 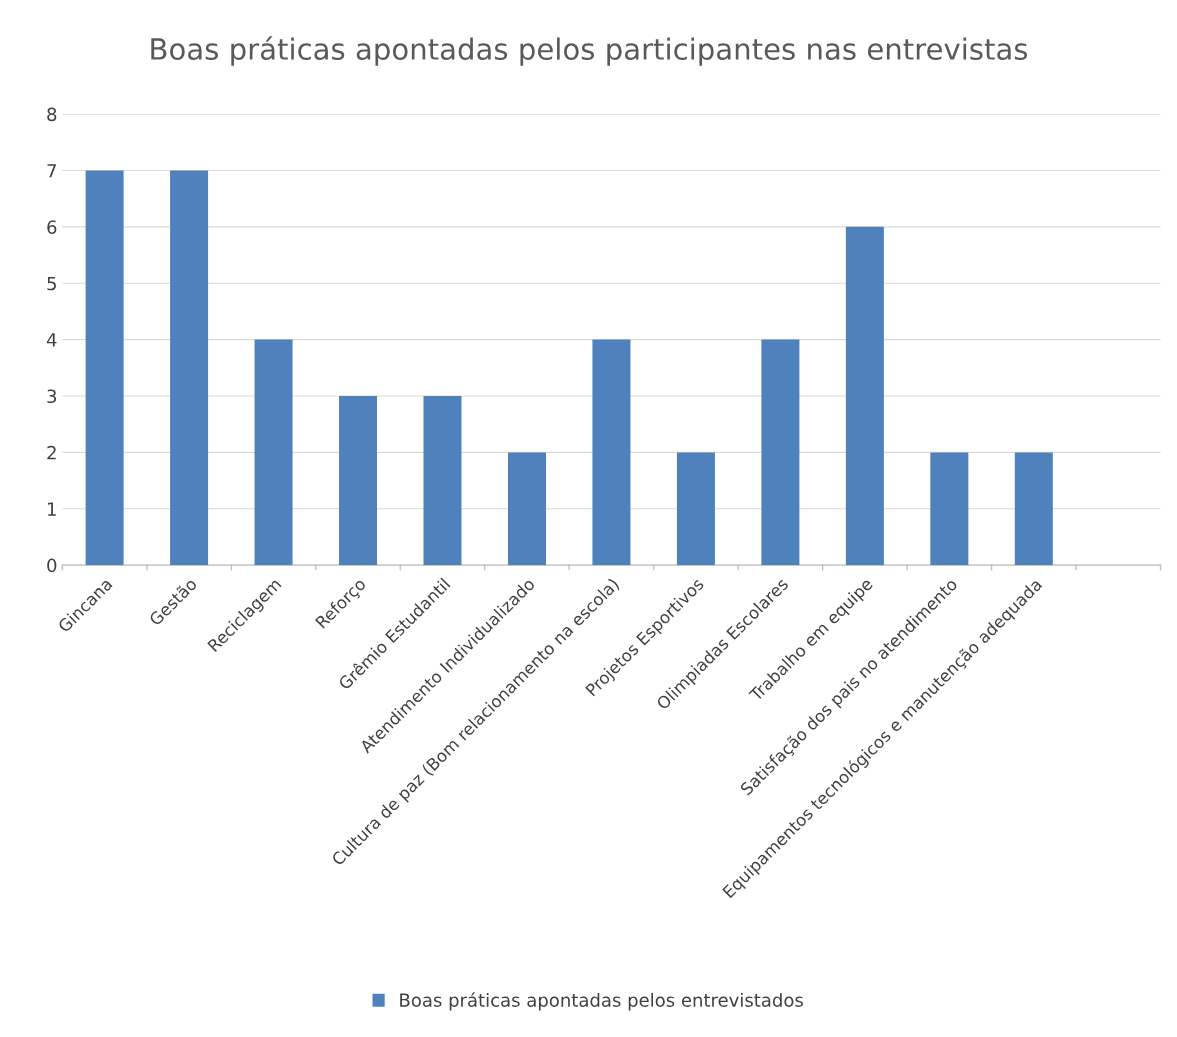 I want to click on y-tick-label: 7, so click(x=51, y=171).